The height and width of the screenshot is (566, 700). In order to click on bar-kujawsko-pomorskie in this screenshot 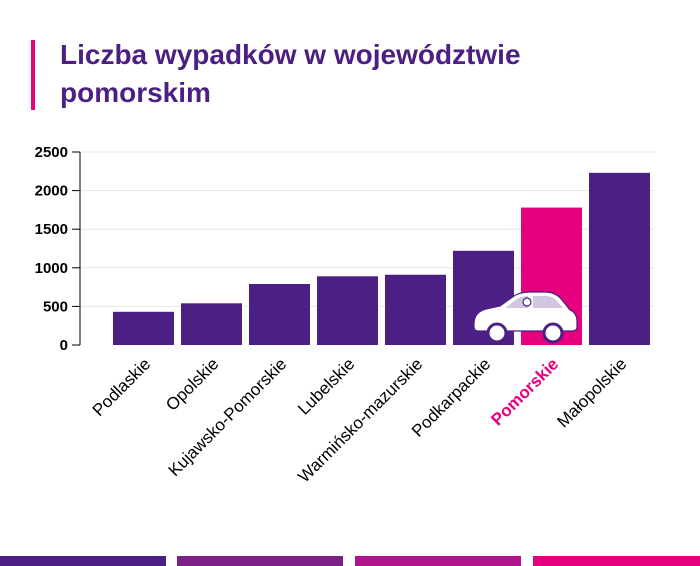, I will do `click(279, 314)`.